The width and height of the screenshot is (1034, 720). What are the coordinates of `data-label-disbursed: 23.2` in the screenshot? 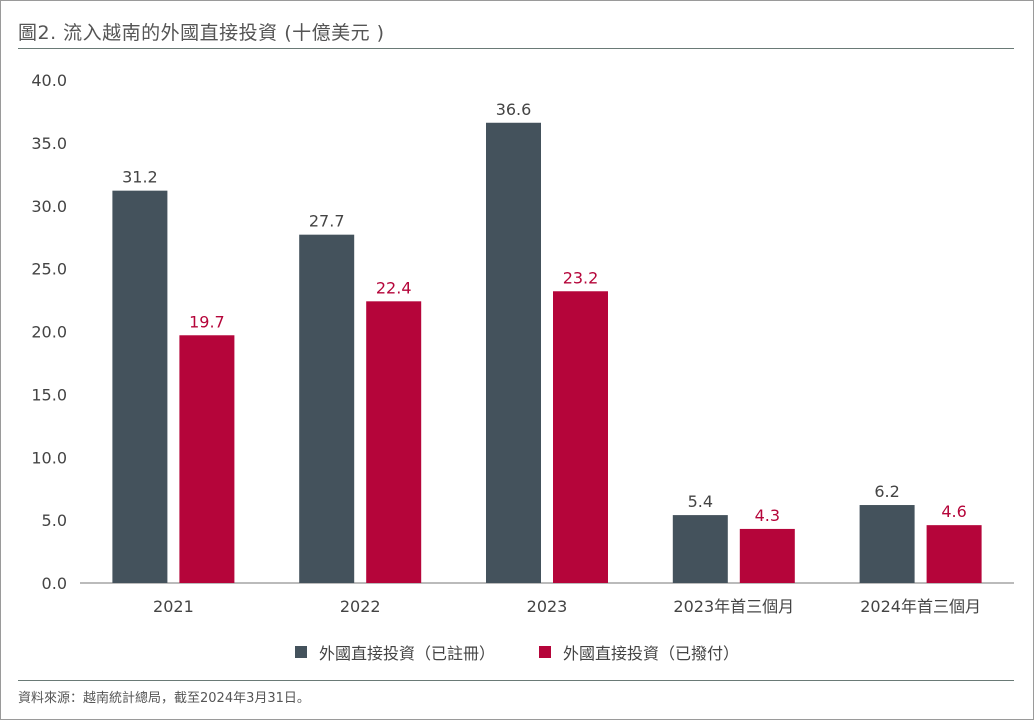 It's located at (581, 277).